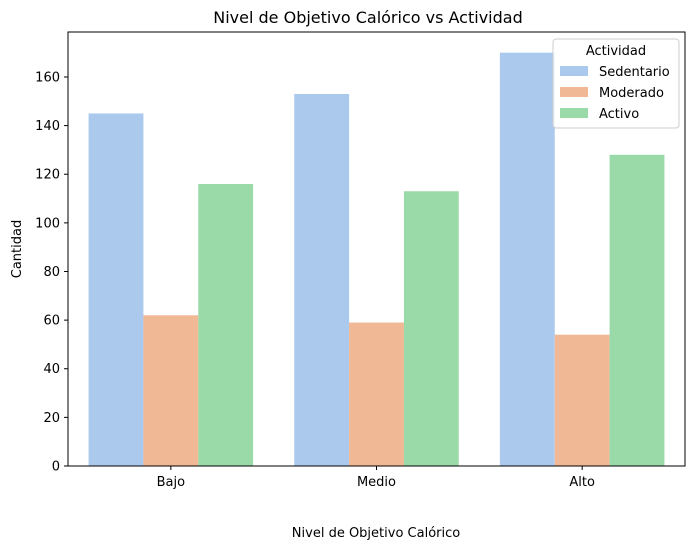 The image size is (695, 548). Describe the element at coordinates (322, 280) in the screenshot. I see `bar-sedentario-medio` at that location.